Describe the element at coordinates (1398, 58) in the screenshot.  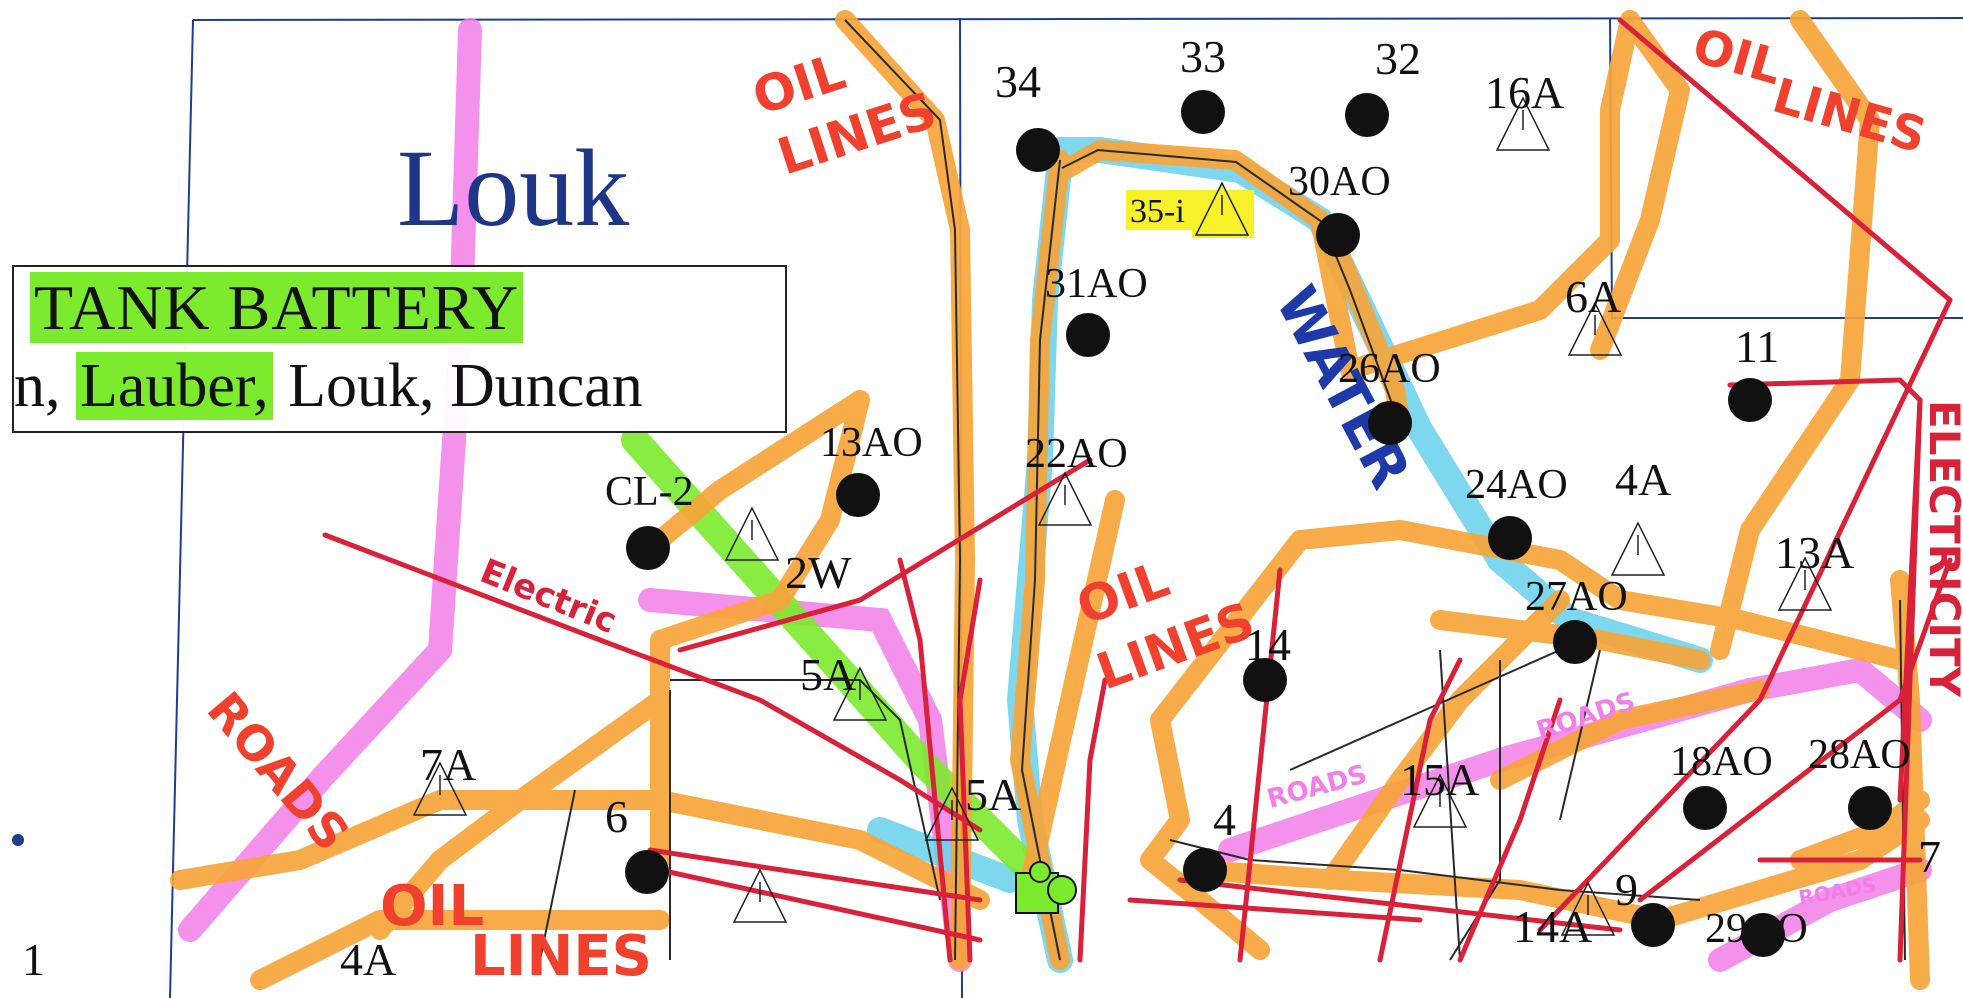
I see `well-label: 32` at that location.